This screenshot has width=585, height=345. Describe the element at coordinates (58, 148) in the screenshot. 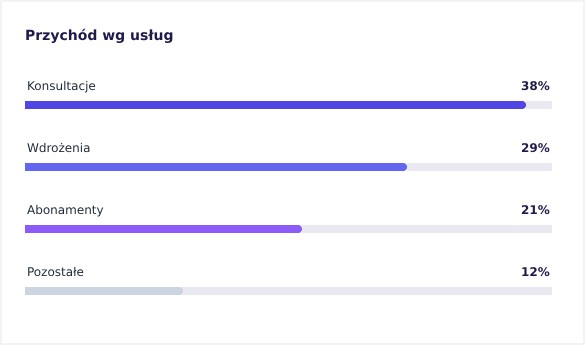

I see `y-tick-label: Wdrożenia` at that location.